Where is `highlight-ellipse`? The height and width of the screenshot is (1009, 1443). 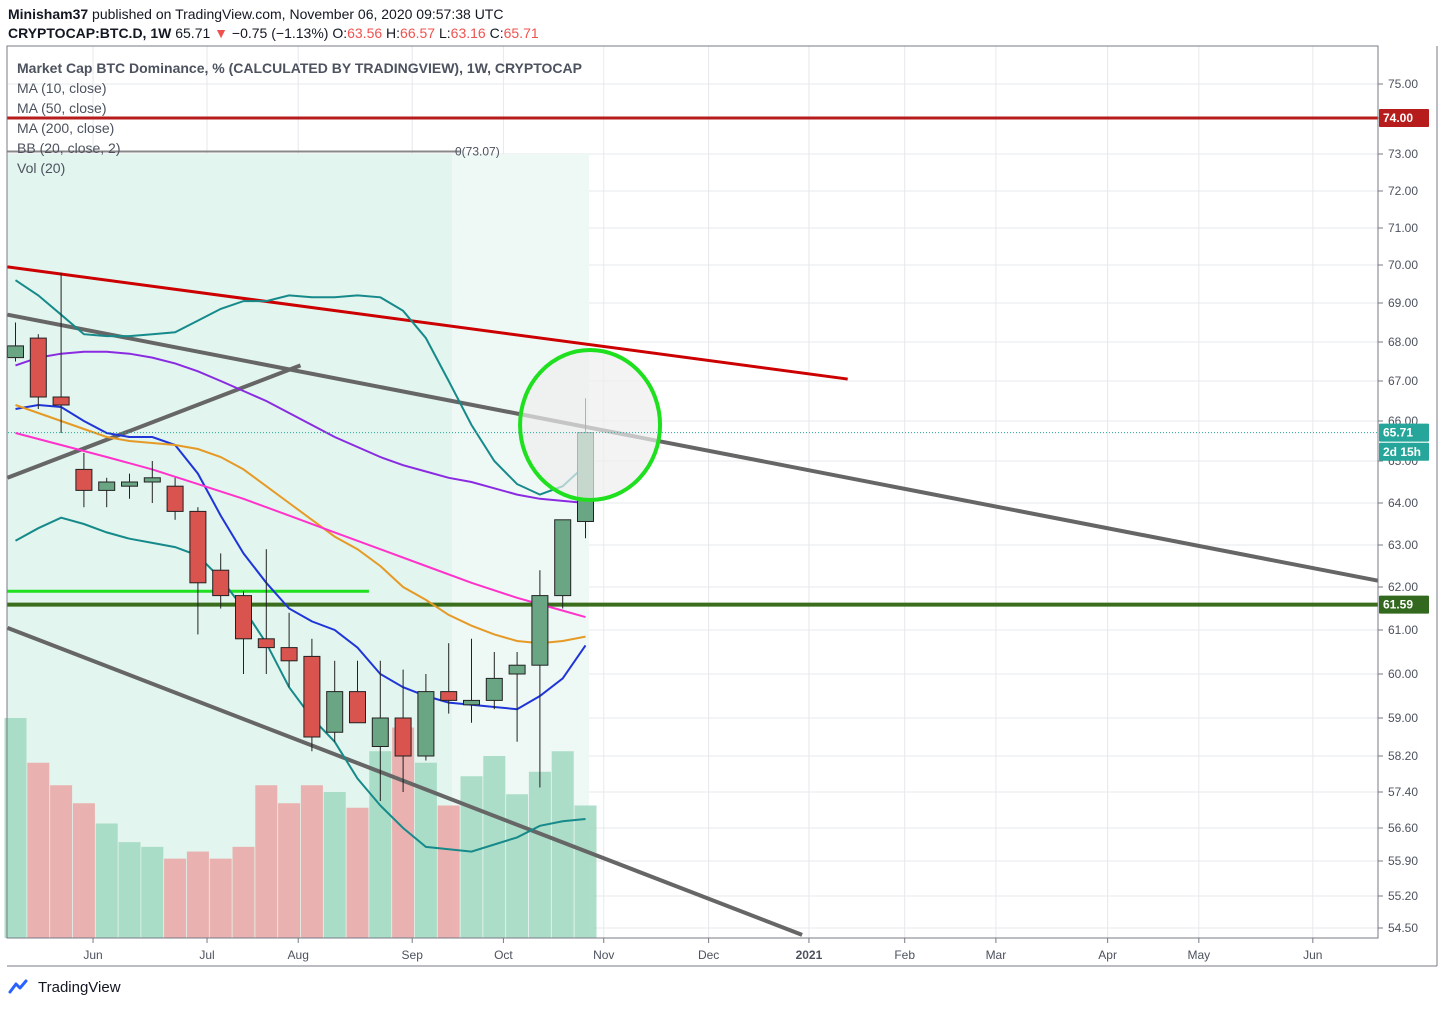 highlight-ellipse is located at coordinates (590, 425).